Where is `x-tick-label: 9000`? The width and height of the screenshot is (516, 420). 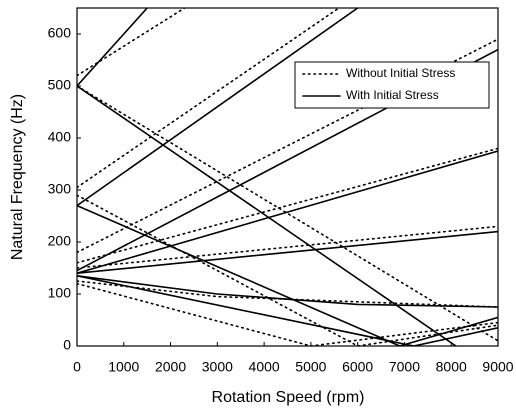
x-tick-label: 9000 is located at coordinates (497, 367).